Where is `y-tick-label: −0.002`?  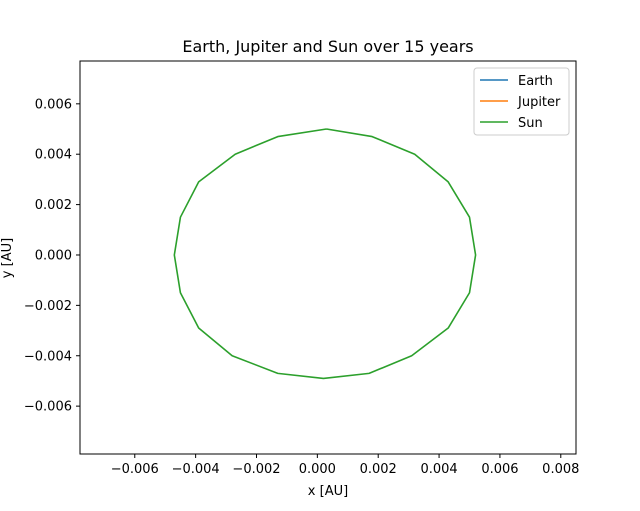
y-tick-label: −0.002 is located at coordinates (48, 306).